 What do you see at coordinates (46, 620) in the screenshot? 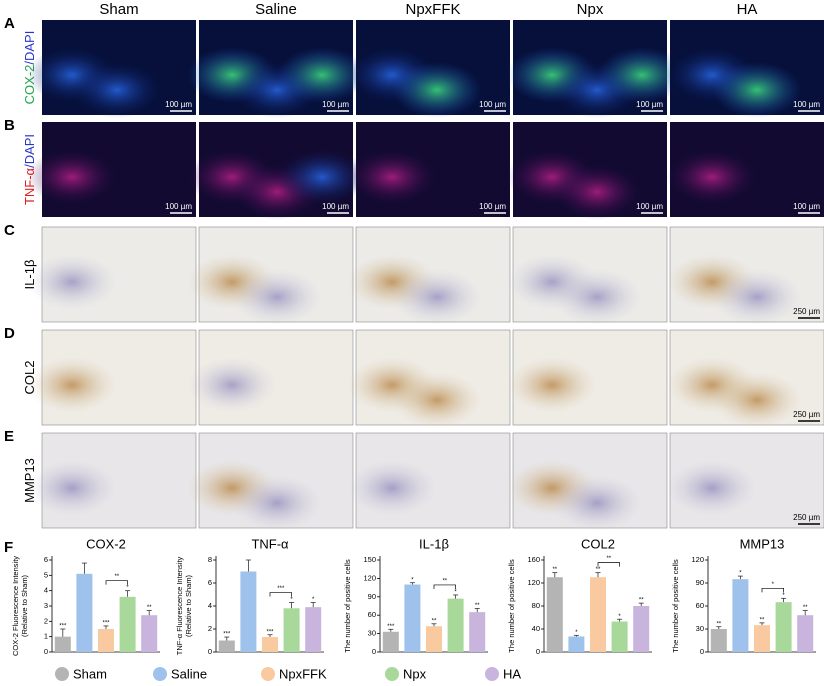
I see `y-tick-label: 2` at bounding box center [46, 620].